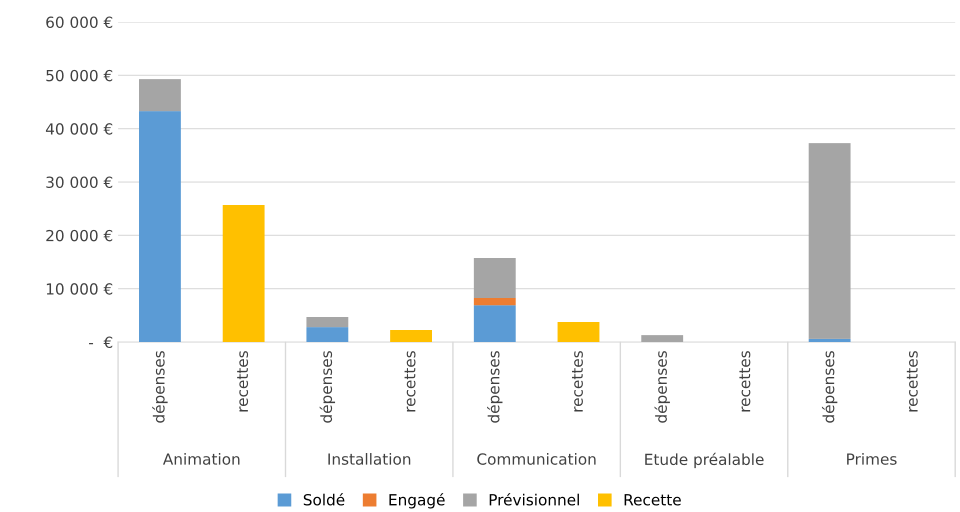  Describe the element at coordinates (79, 289) in the screenshot. I see `y-tick-label: 10 000 €` at that location.